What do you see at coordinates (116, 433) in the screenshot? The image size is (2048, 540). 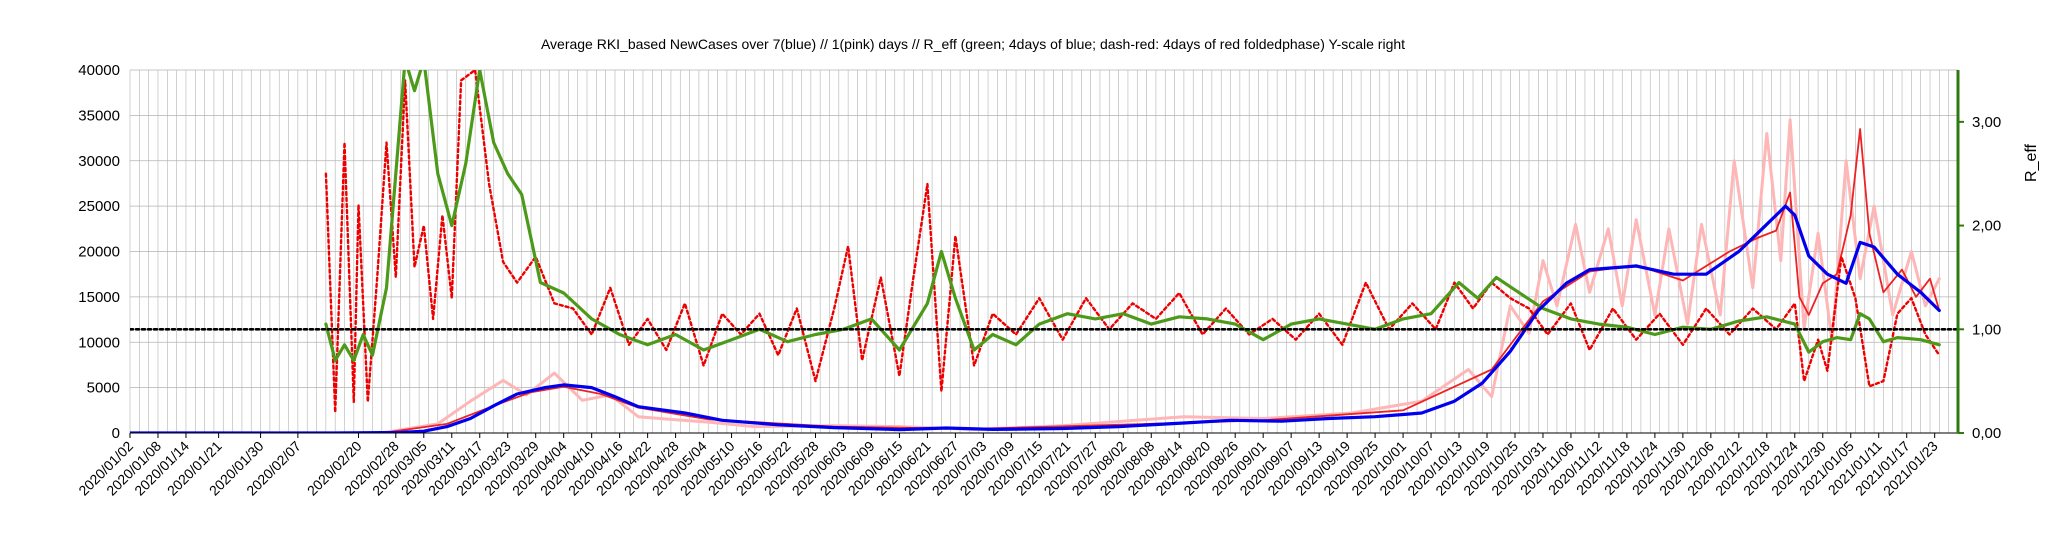 I see `y-tick-label-left: 0` at bounding box center [116, 433].